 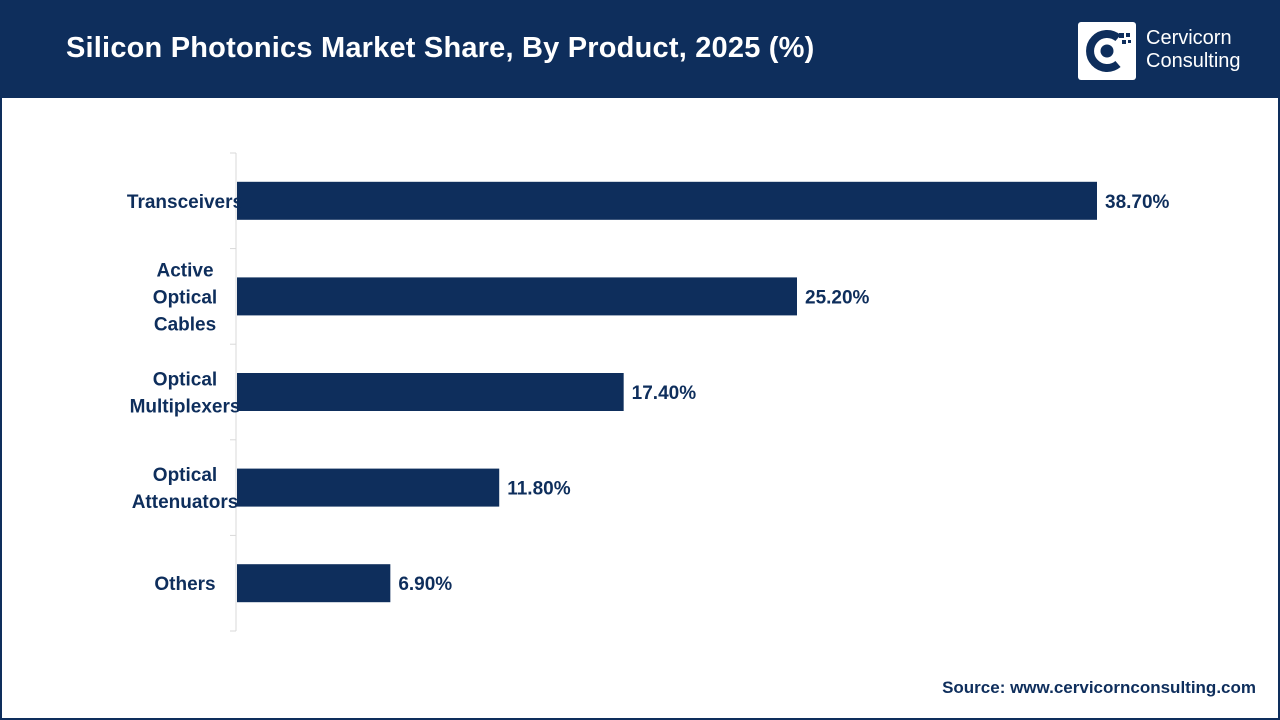 What do you see at coordinates (185, 407) in the screenshot?
I see `category-label: Multiplexers` at bounding box center [185, 407].